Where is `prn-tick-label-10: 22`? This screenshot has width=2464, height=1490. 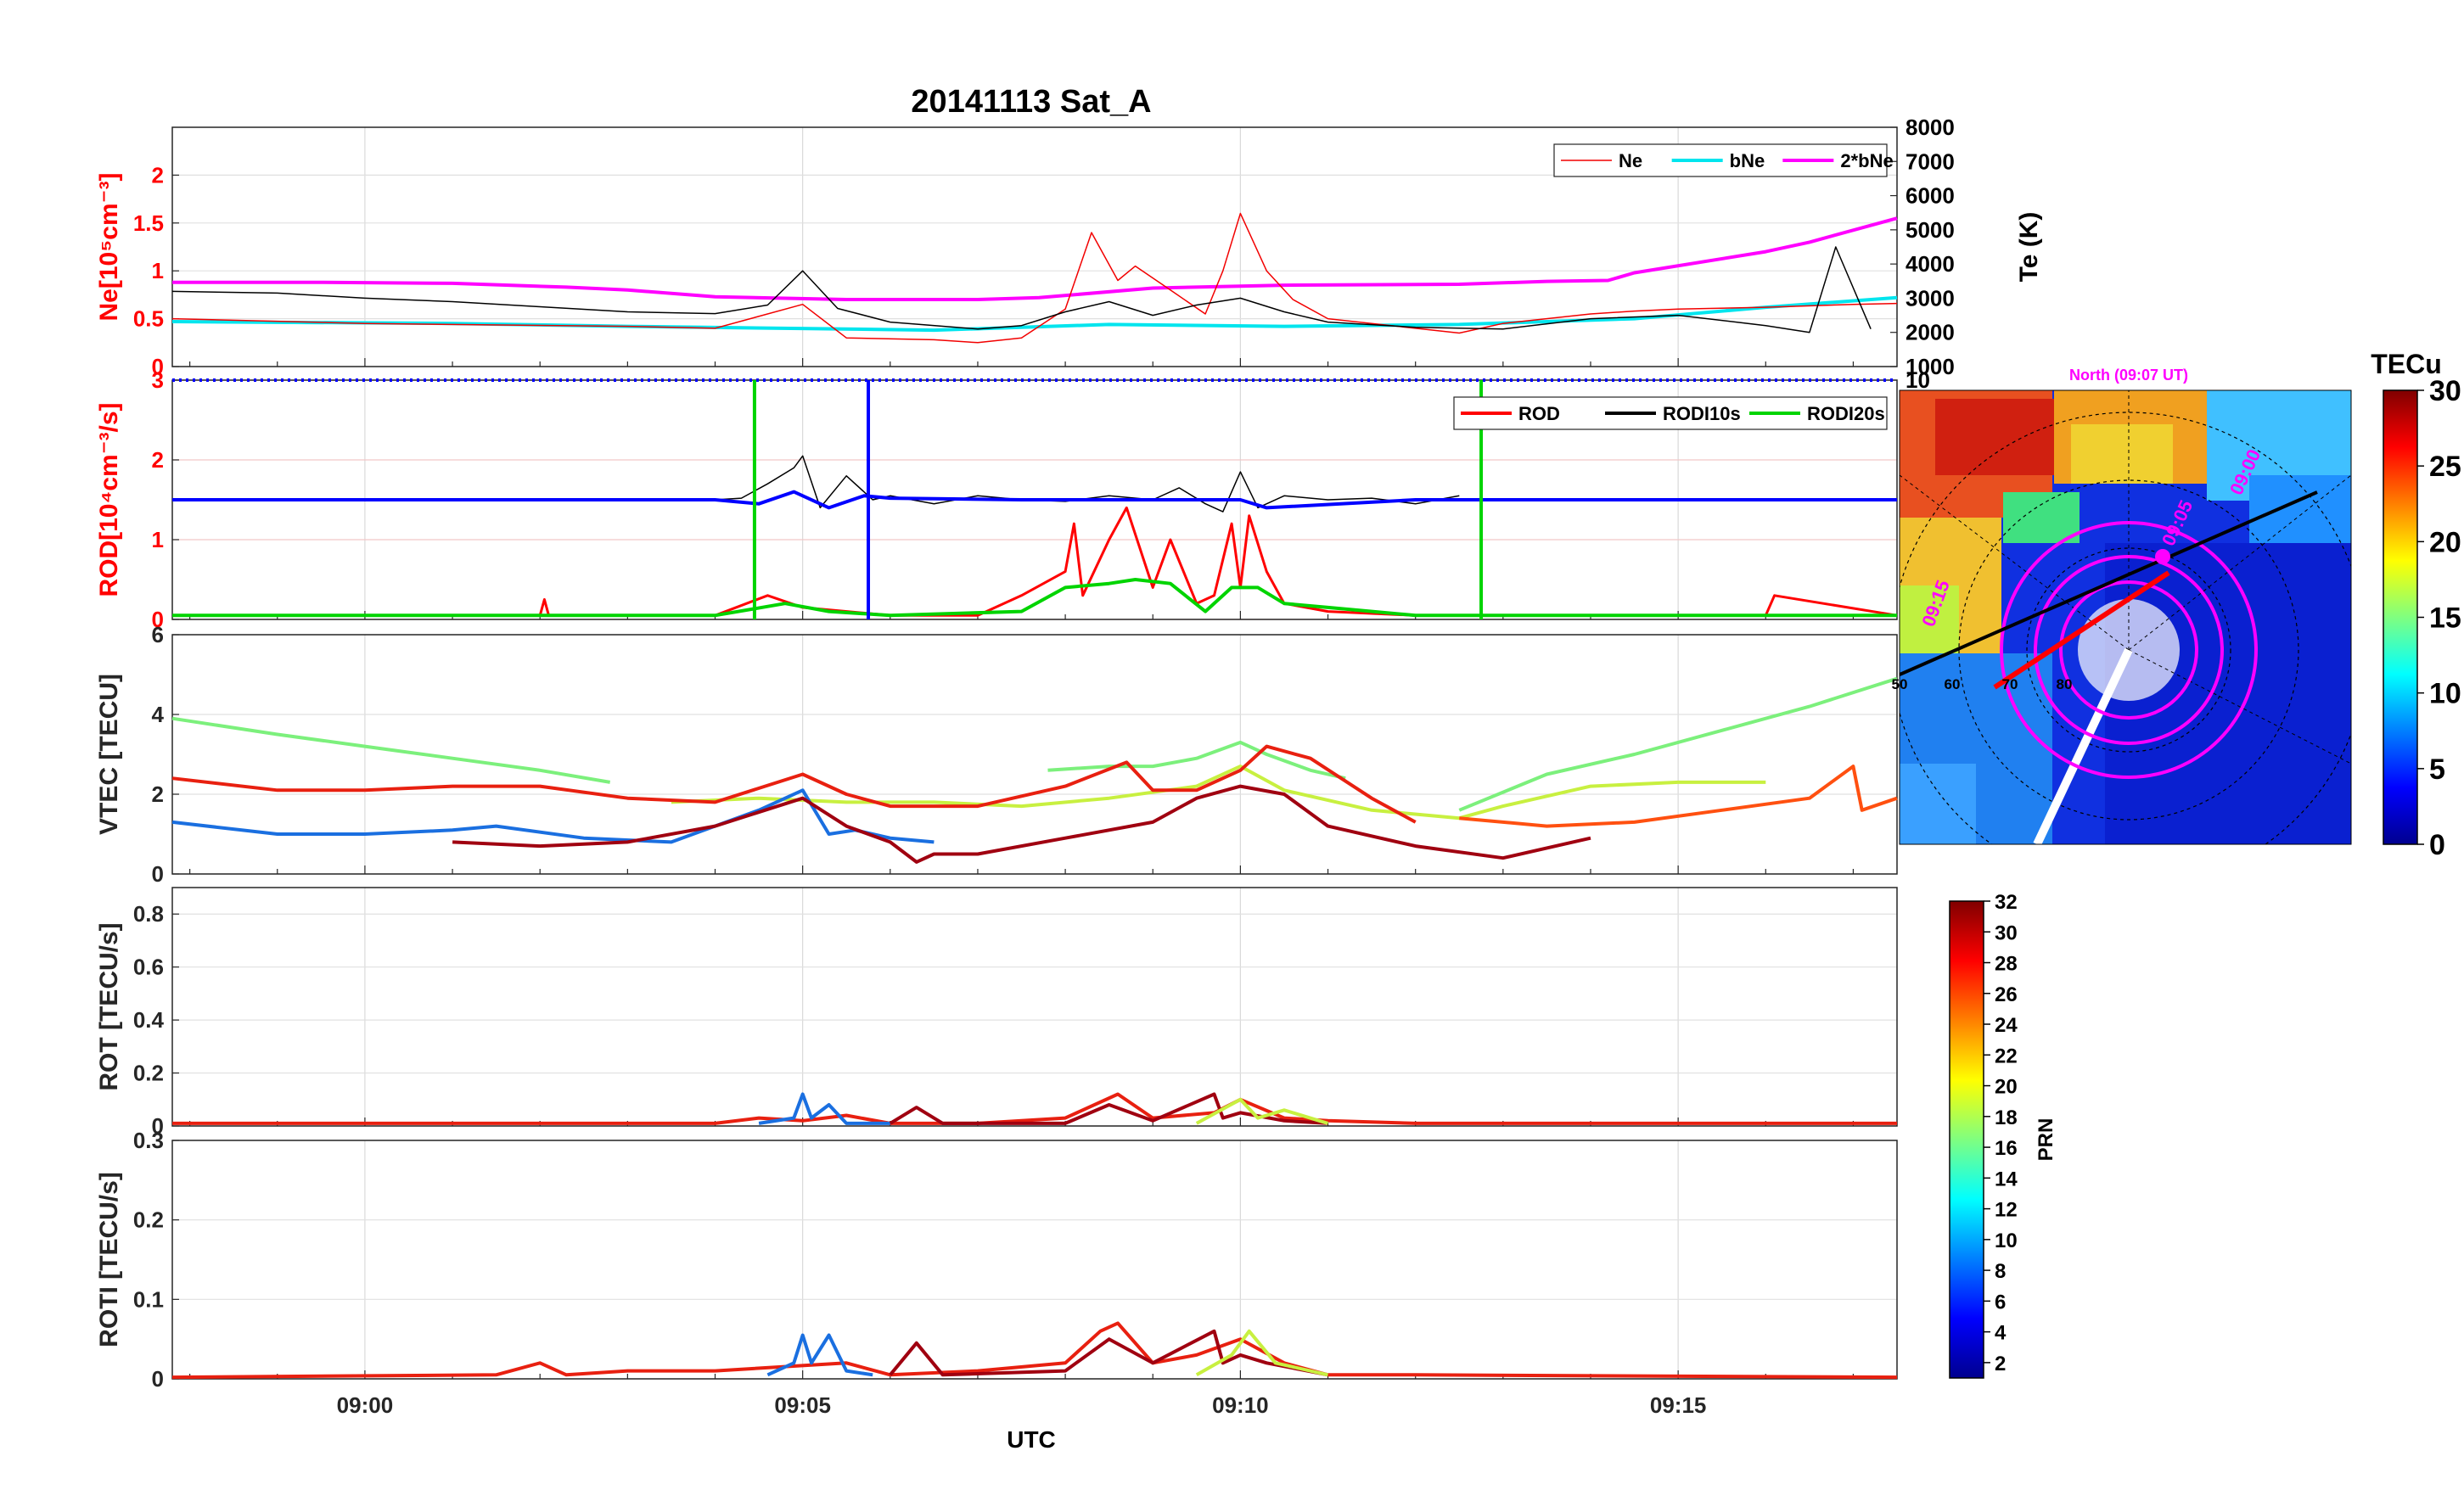
prn-tick-label-10: 22 is located at coordinates (2006, 1056).